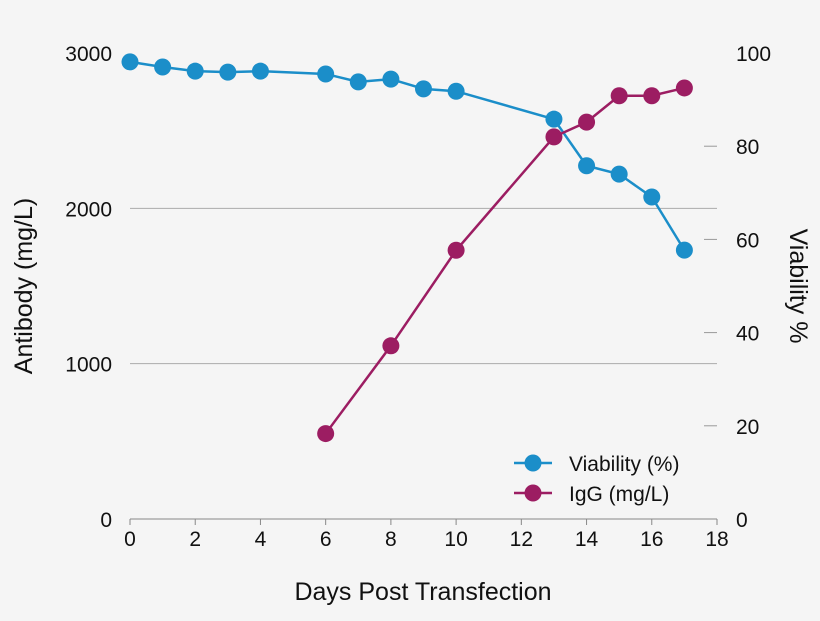 Image resolution: width=820 pixels, height=621 pixels. Describe the element at coordinates (521, 539) in the screenshot. I see `x-tick-label: 12` at that location.